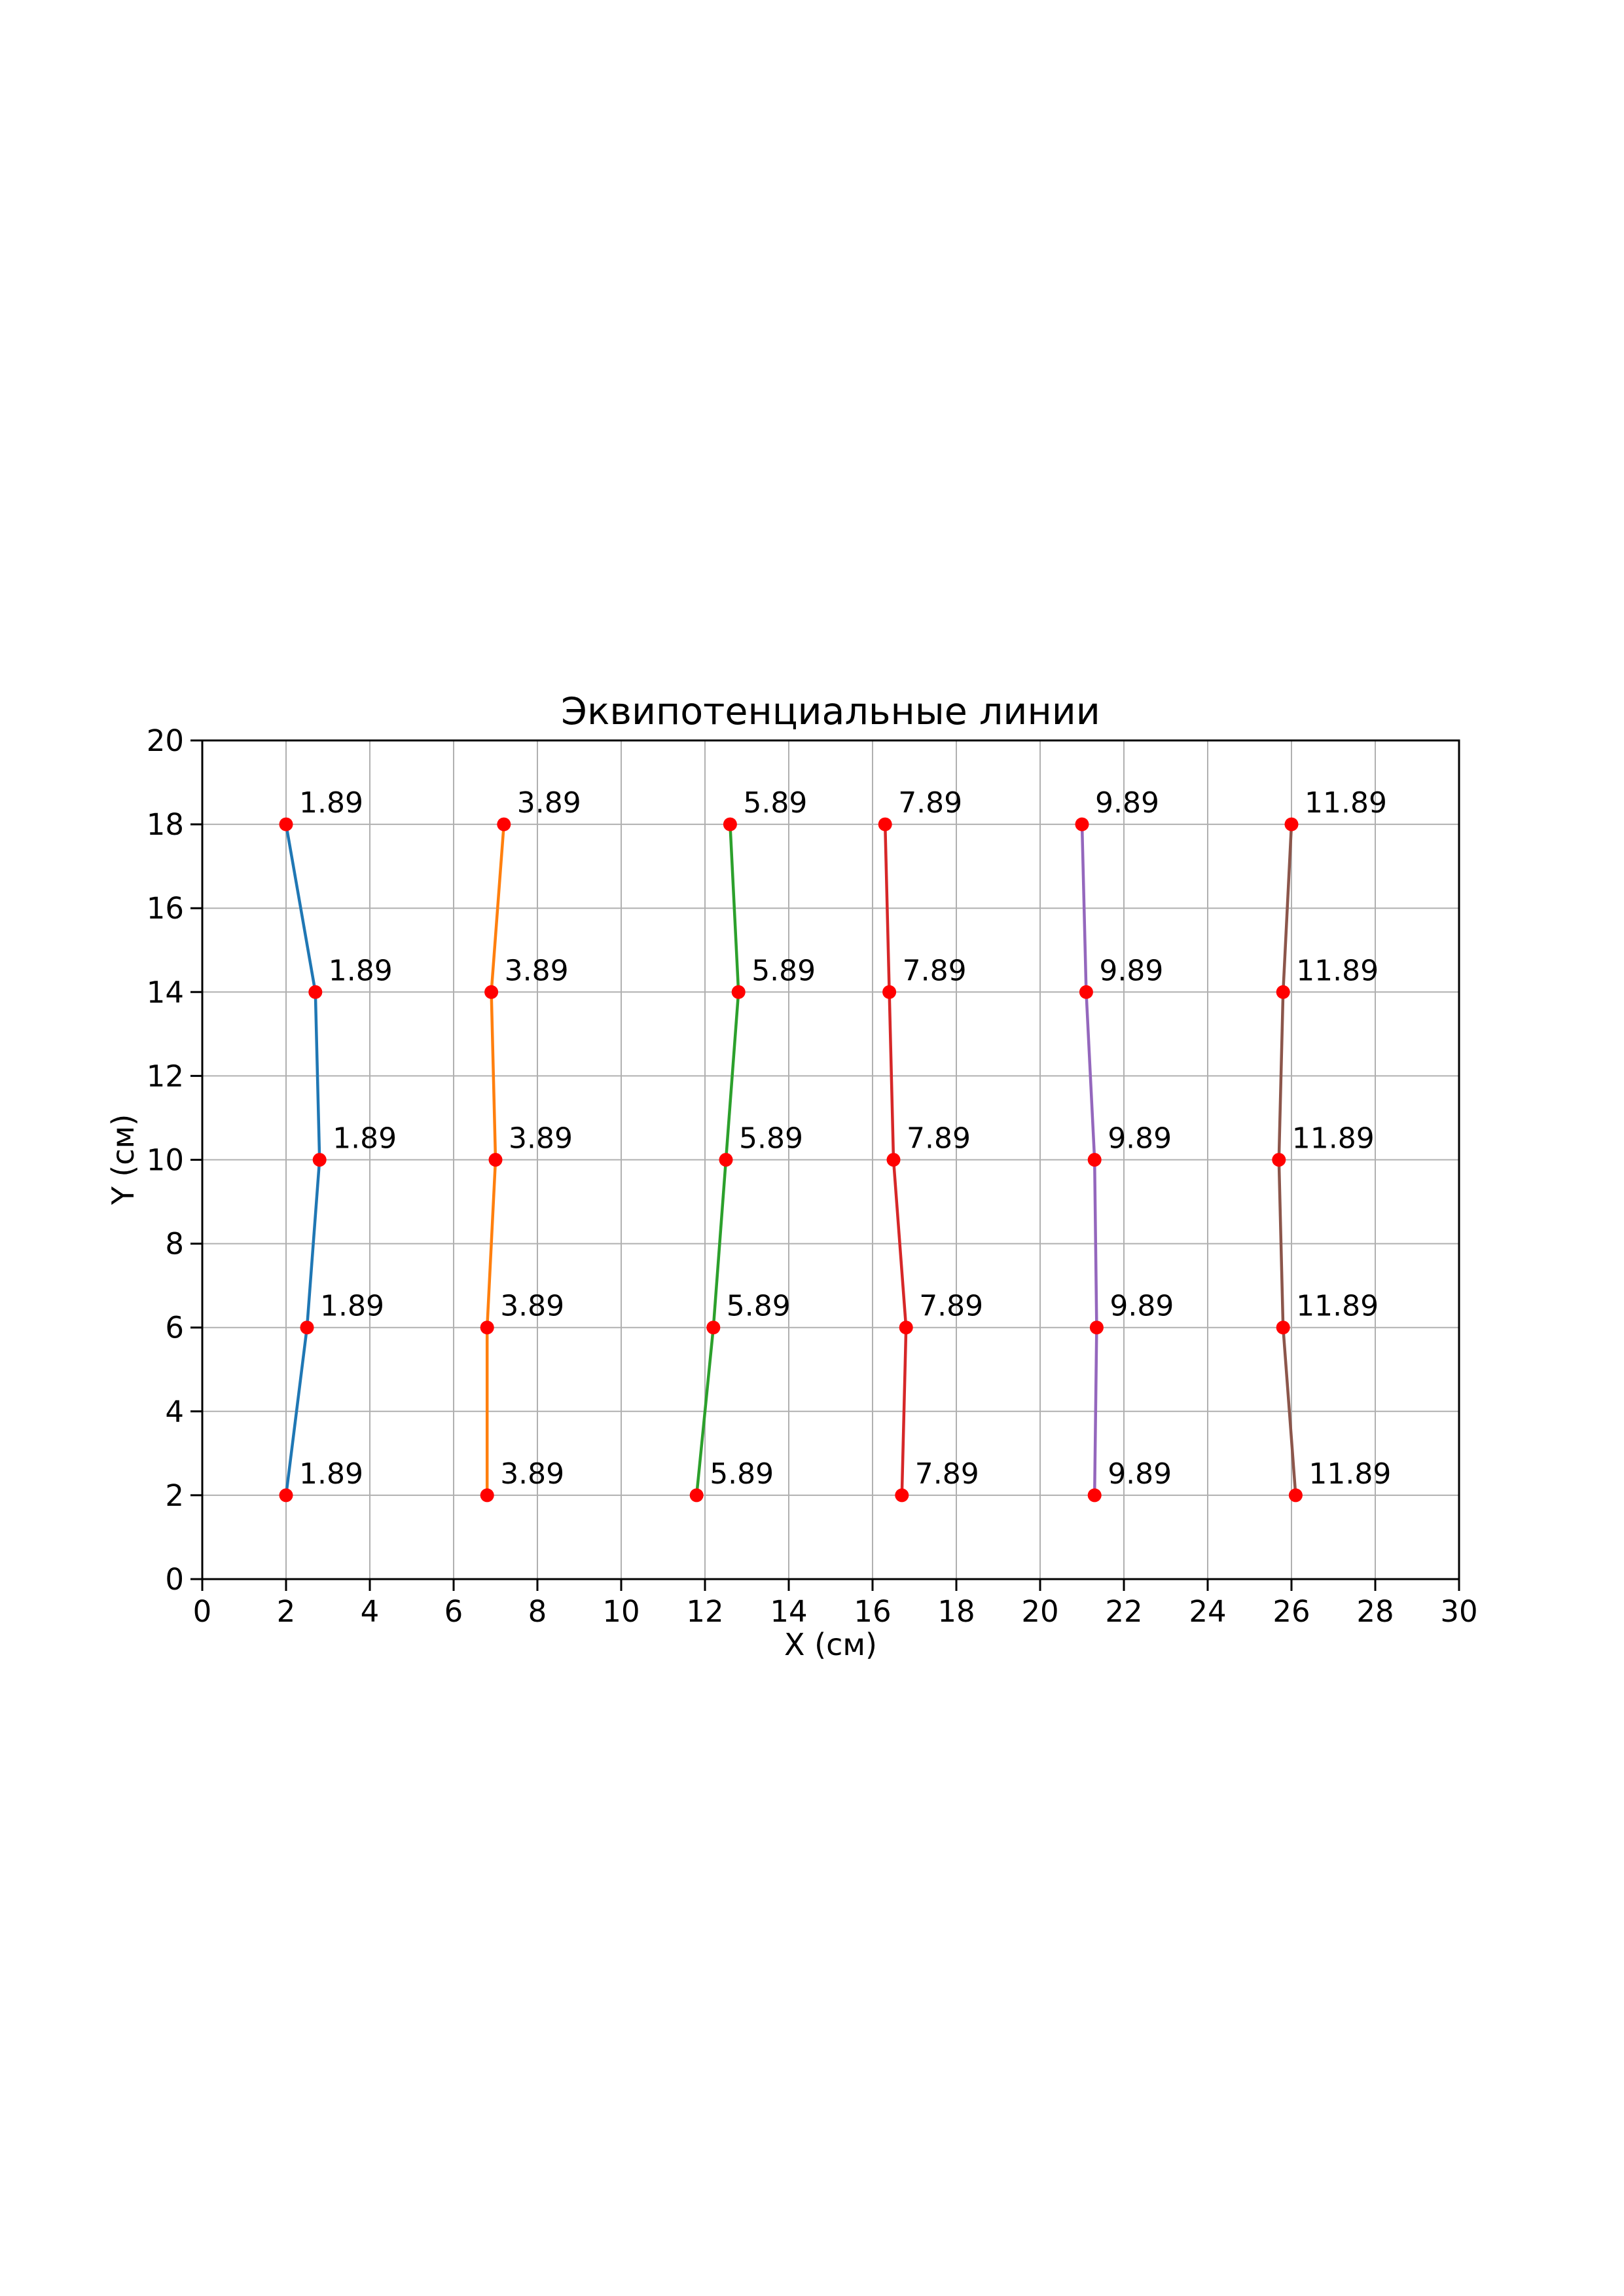 Image resolution: width=1624 pixels, height=2296 pixels. What do you see at coordinates (1291, 1611) in the screenshot?
I see `x-tick-label: 26` at bounding box center [1291, 1611].